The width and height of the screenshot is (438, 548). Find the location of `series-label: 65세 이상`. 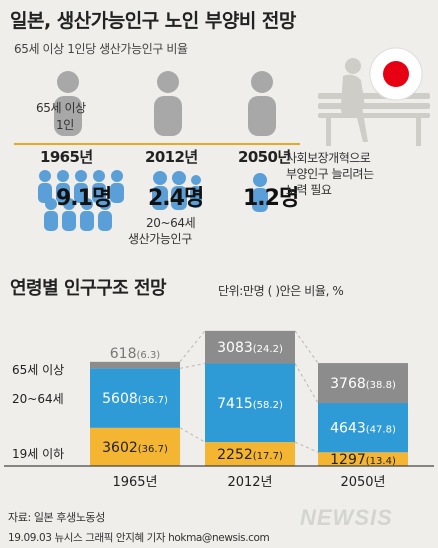

series-label: 65세 이상 is located at coordinates (38, 370).